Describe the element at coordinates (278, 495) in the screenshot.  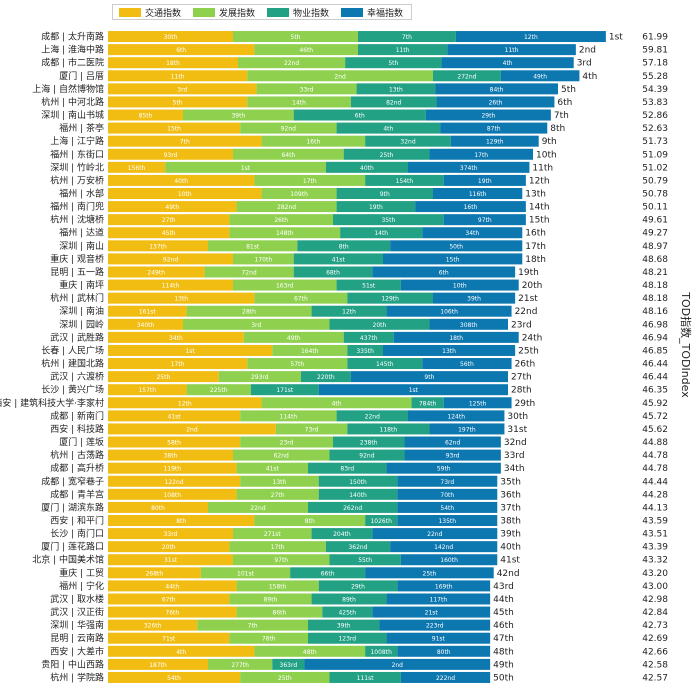
I see `segment-rank-label: 27th` at that location.